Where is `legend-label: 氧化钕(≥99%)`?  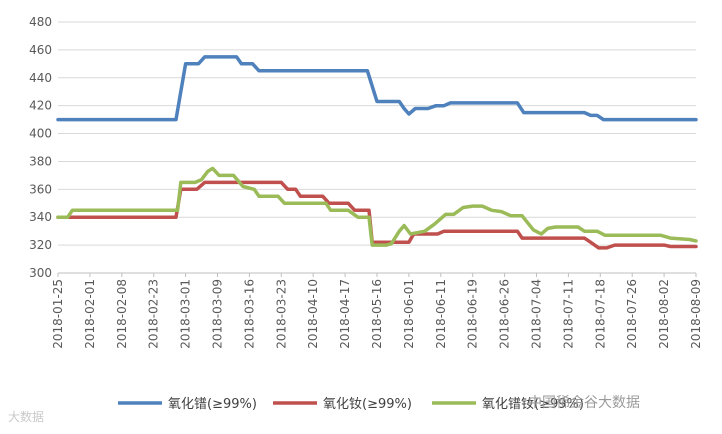
legend-label: 氧化钕(≥99%) is located at coordinates (367, 404).